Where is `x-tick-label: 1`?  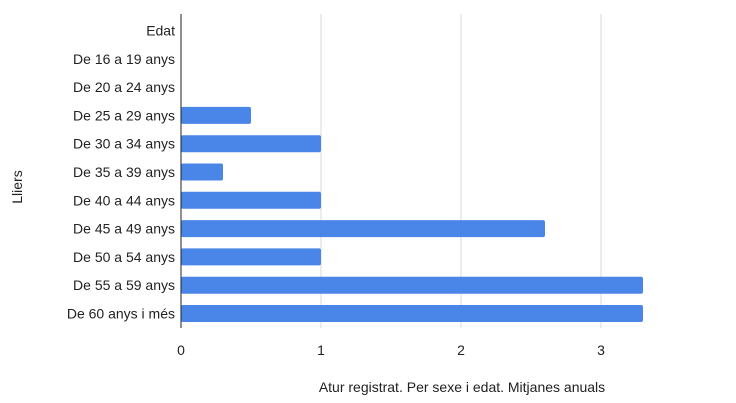
x-tick-label: 1 is located at coordinates (321, 350).